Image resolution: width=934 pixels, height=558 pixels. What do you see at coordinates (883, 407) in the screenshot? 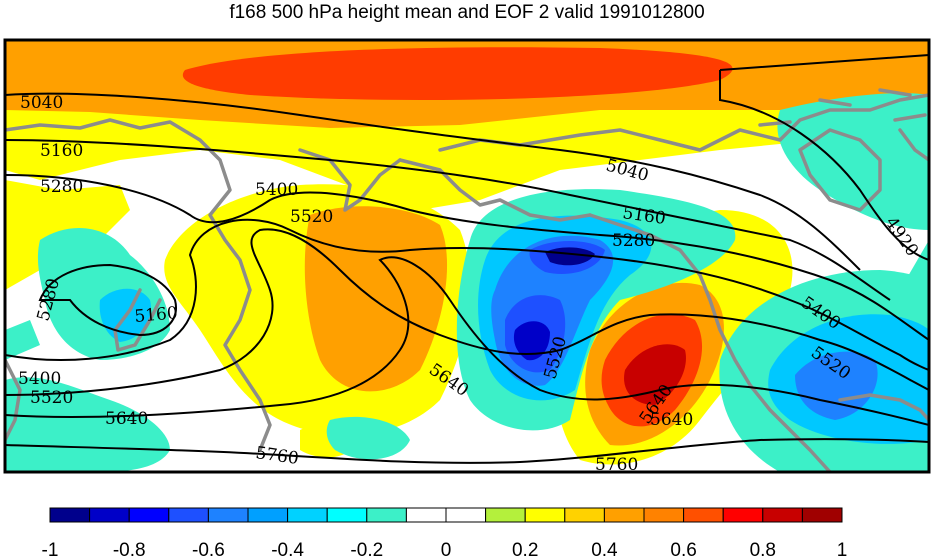
I see `coast-gulf` at bounding box center [883, 407].